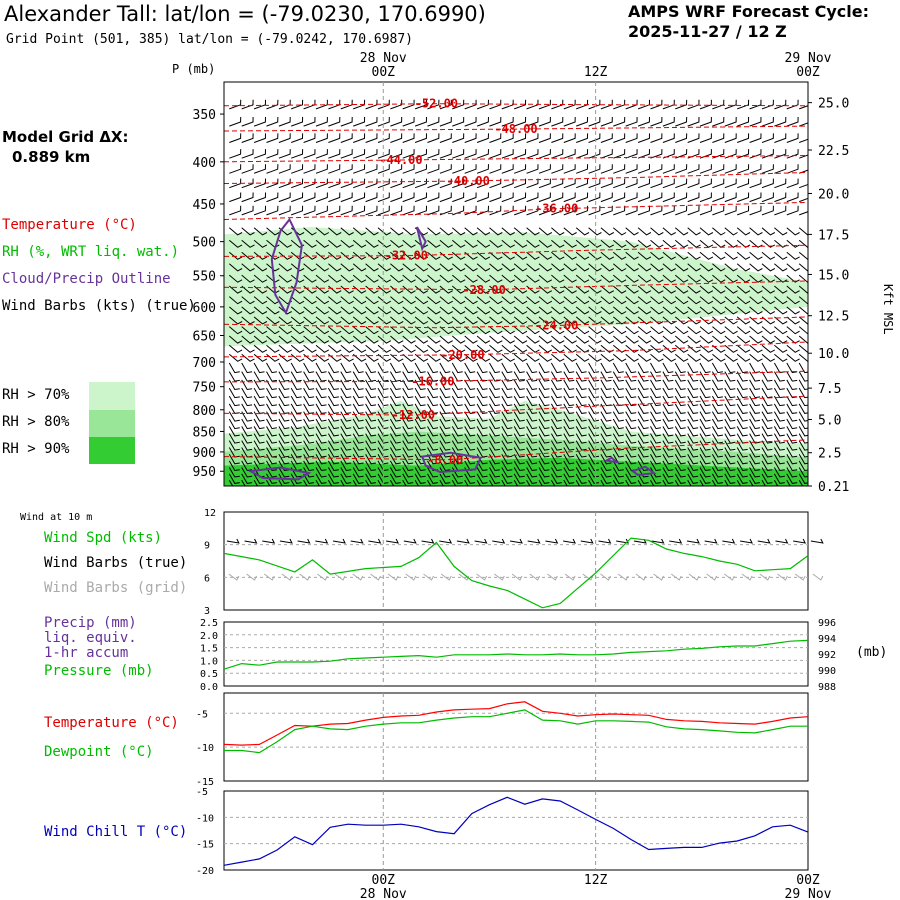 The width and height of the screenshot is (900, 900). What do you see at coordinates (516, 654) in the screenshot?
I see `pressure-line` at bounding box center [516, 654].